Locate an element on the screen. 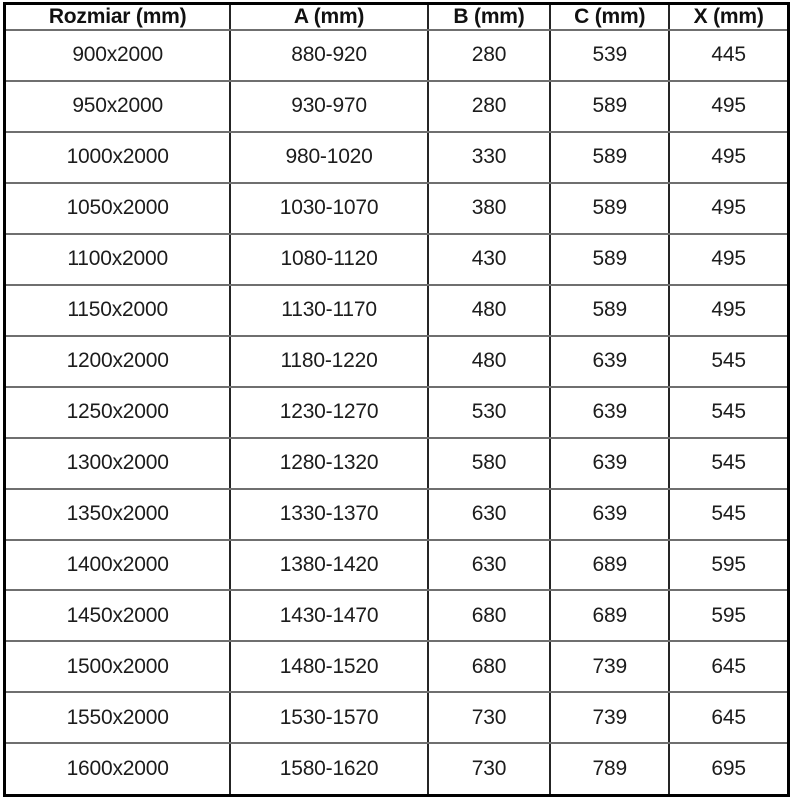  table-cell: 539 is located at coordinates (610, 55).